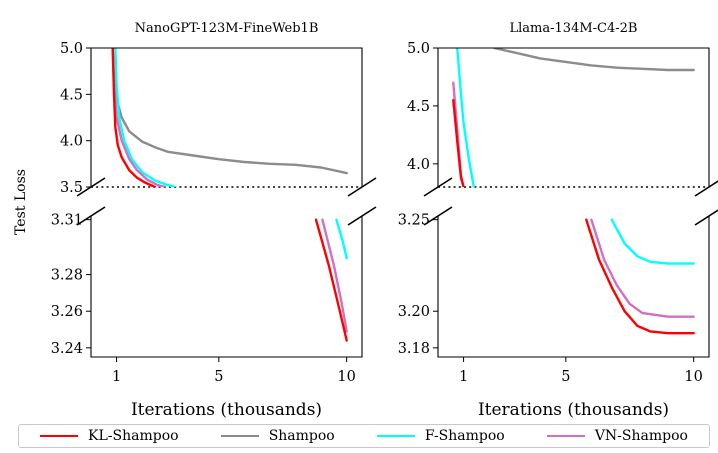  Describe the element at coordinates (67, 221) in the screenshot. I see `y-tick-label-lower: 3.31` at that location.